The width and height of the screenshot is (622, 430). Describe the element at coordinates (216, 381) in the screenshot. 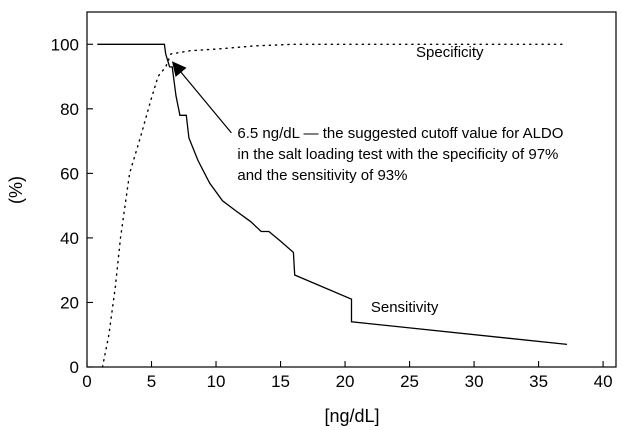

I see `x-tick-label: 10` at that location.